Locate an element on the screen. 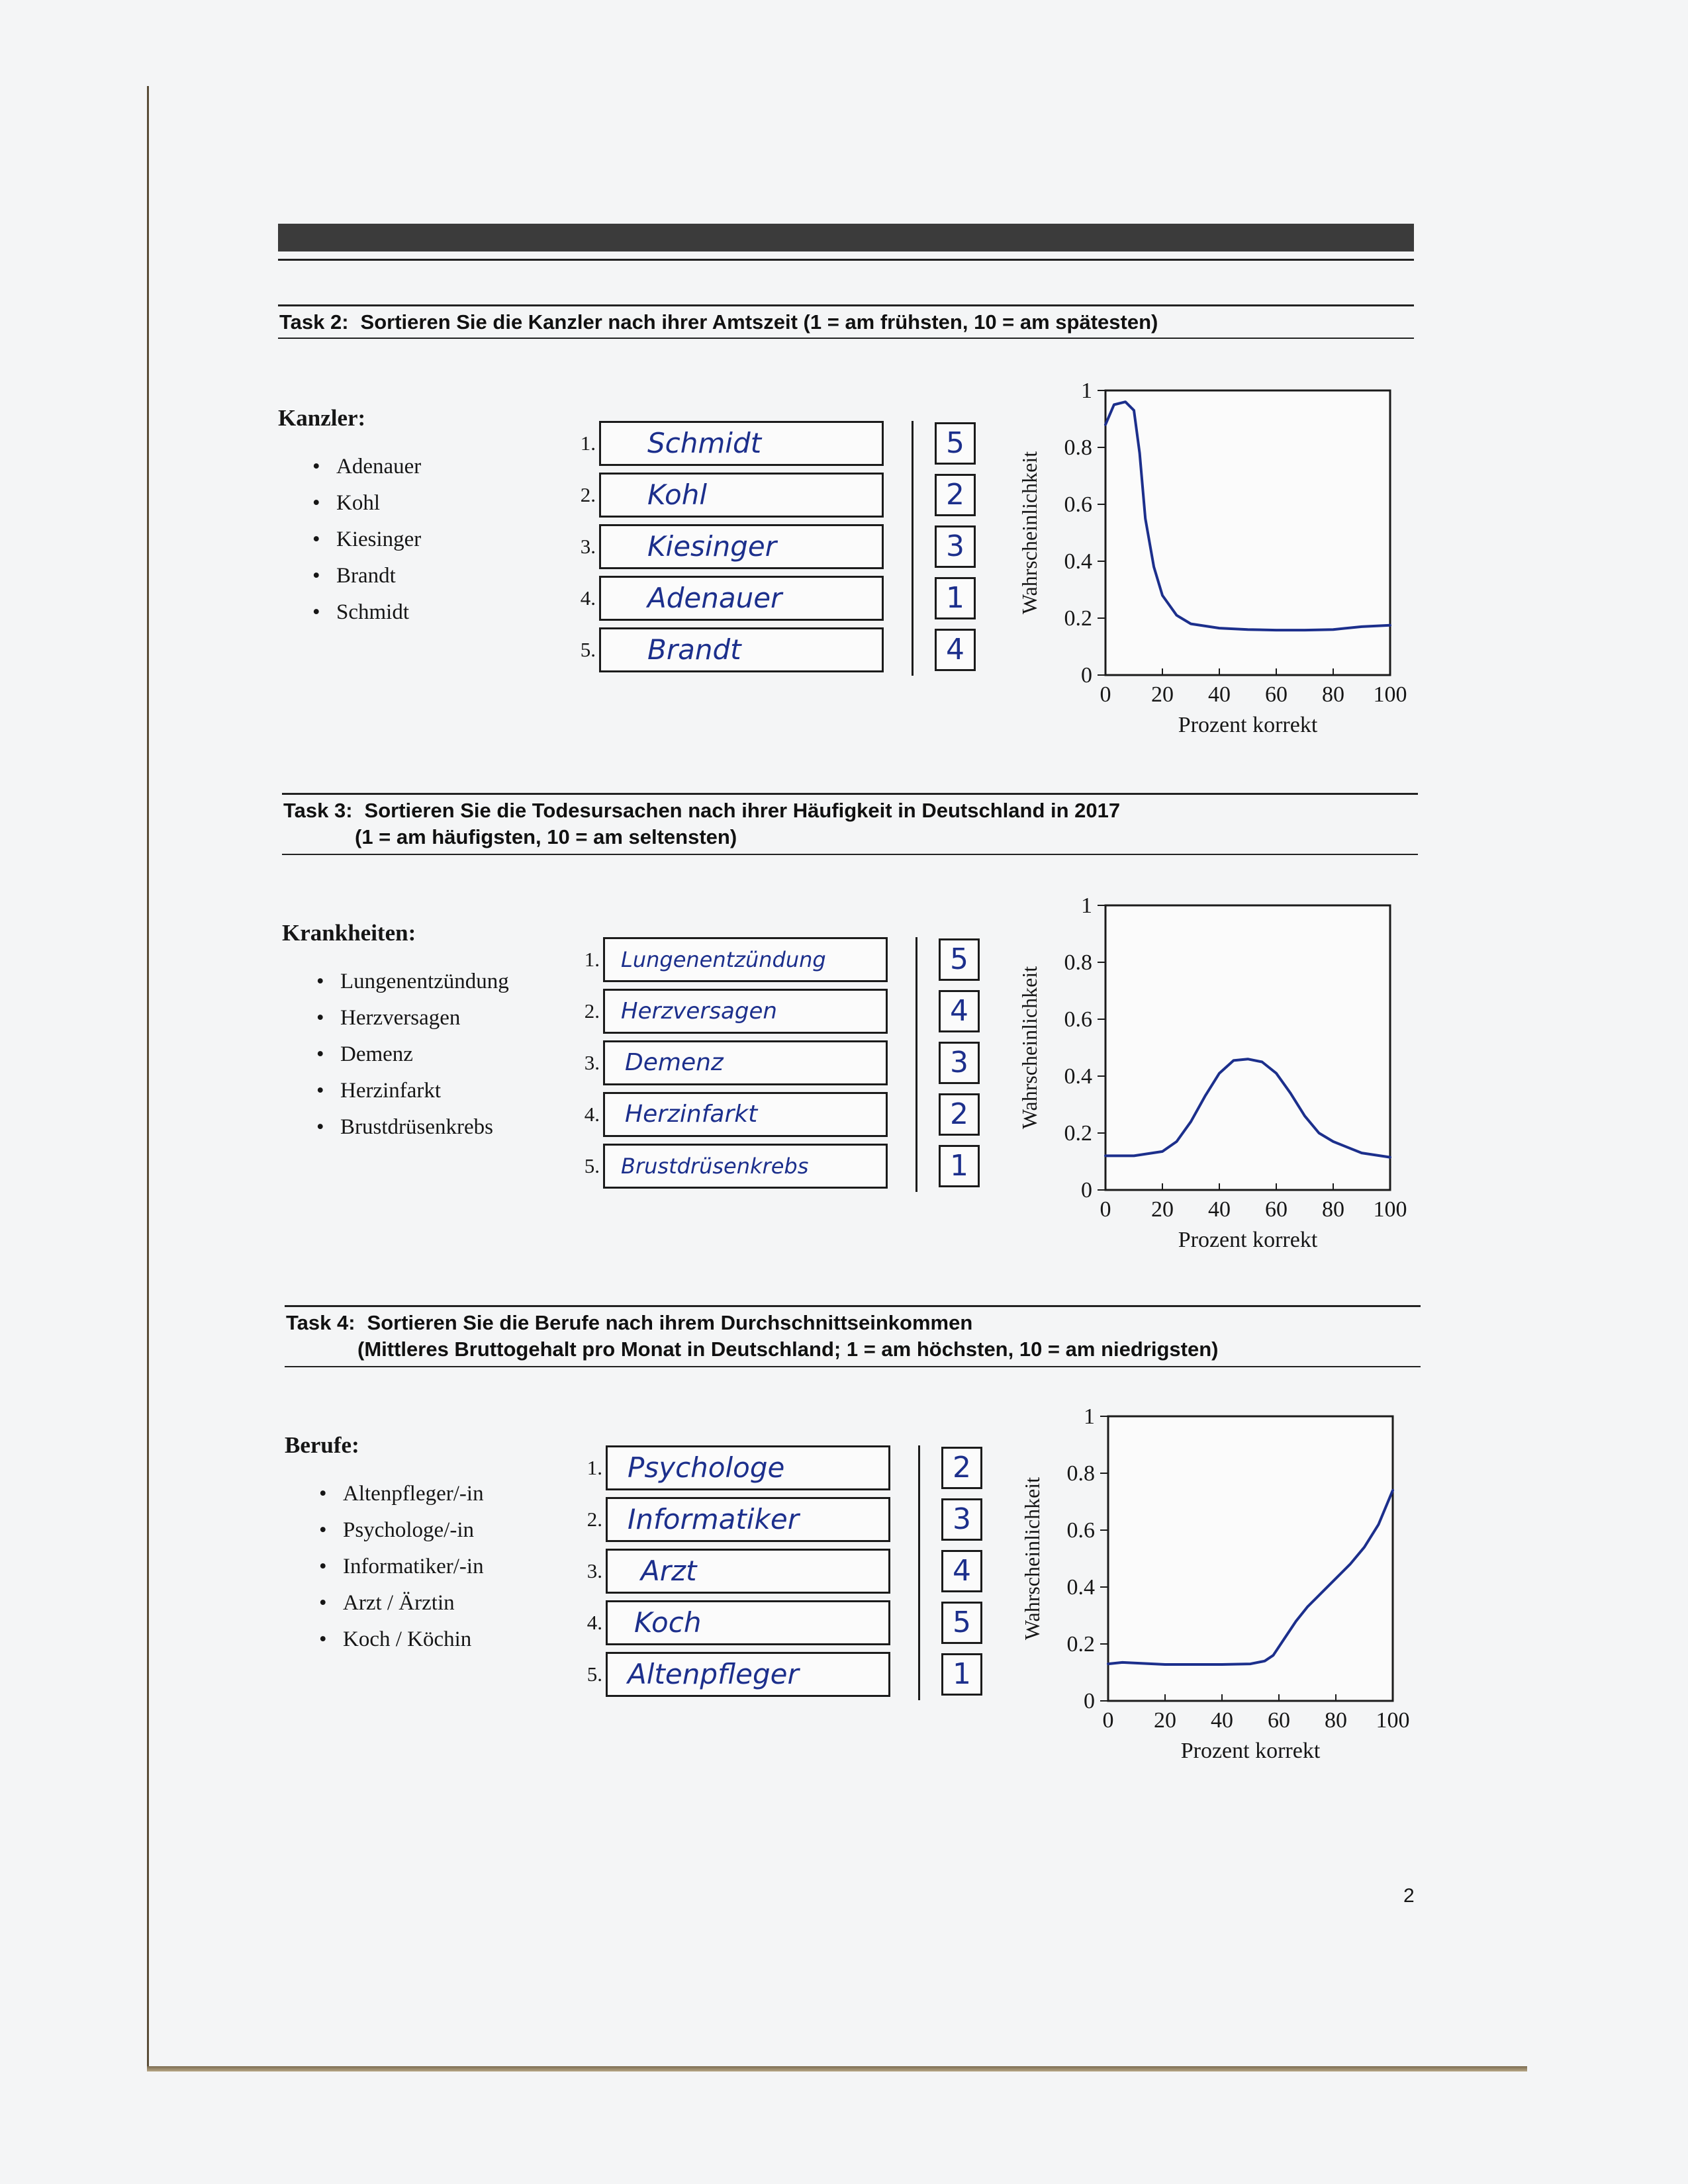  x-axis-label: Prozent korrekt is located at coordinates (1248, 725).